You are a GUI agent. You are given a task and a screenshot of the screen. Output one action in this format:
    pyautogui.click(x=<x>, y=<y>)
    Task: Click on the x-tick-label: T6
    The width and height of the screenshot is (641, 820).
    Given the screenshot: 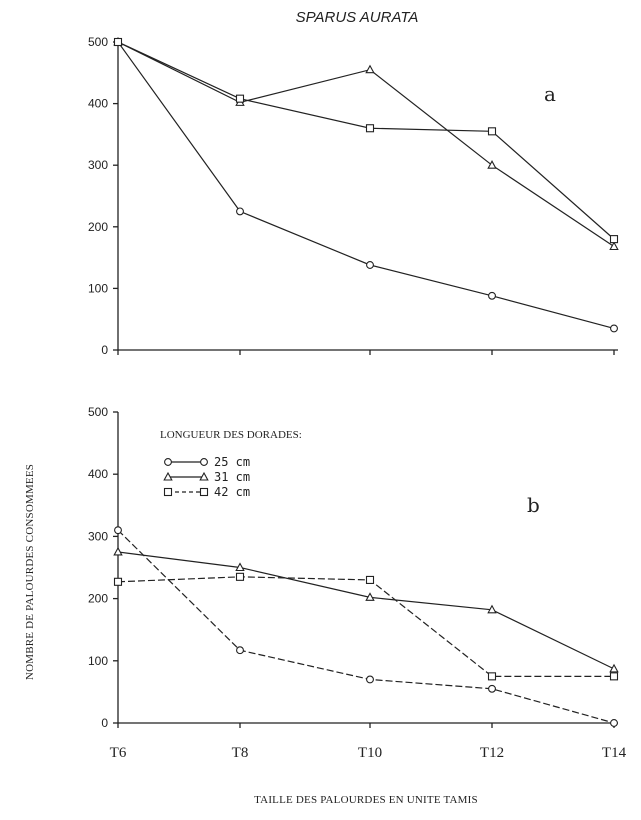 What is the action you would take?
    pyautogui.click(x=118, y=753)
    